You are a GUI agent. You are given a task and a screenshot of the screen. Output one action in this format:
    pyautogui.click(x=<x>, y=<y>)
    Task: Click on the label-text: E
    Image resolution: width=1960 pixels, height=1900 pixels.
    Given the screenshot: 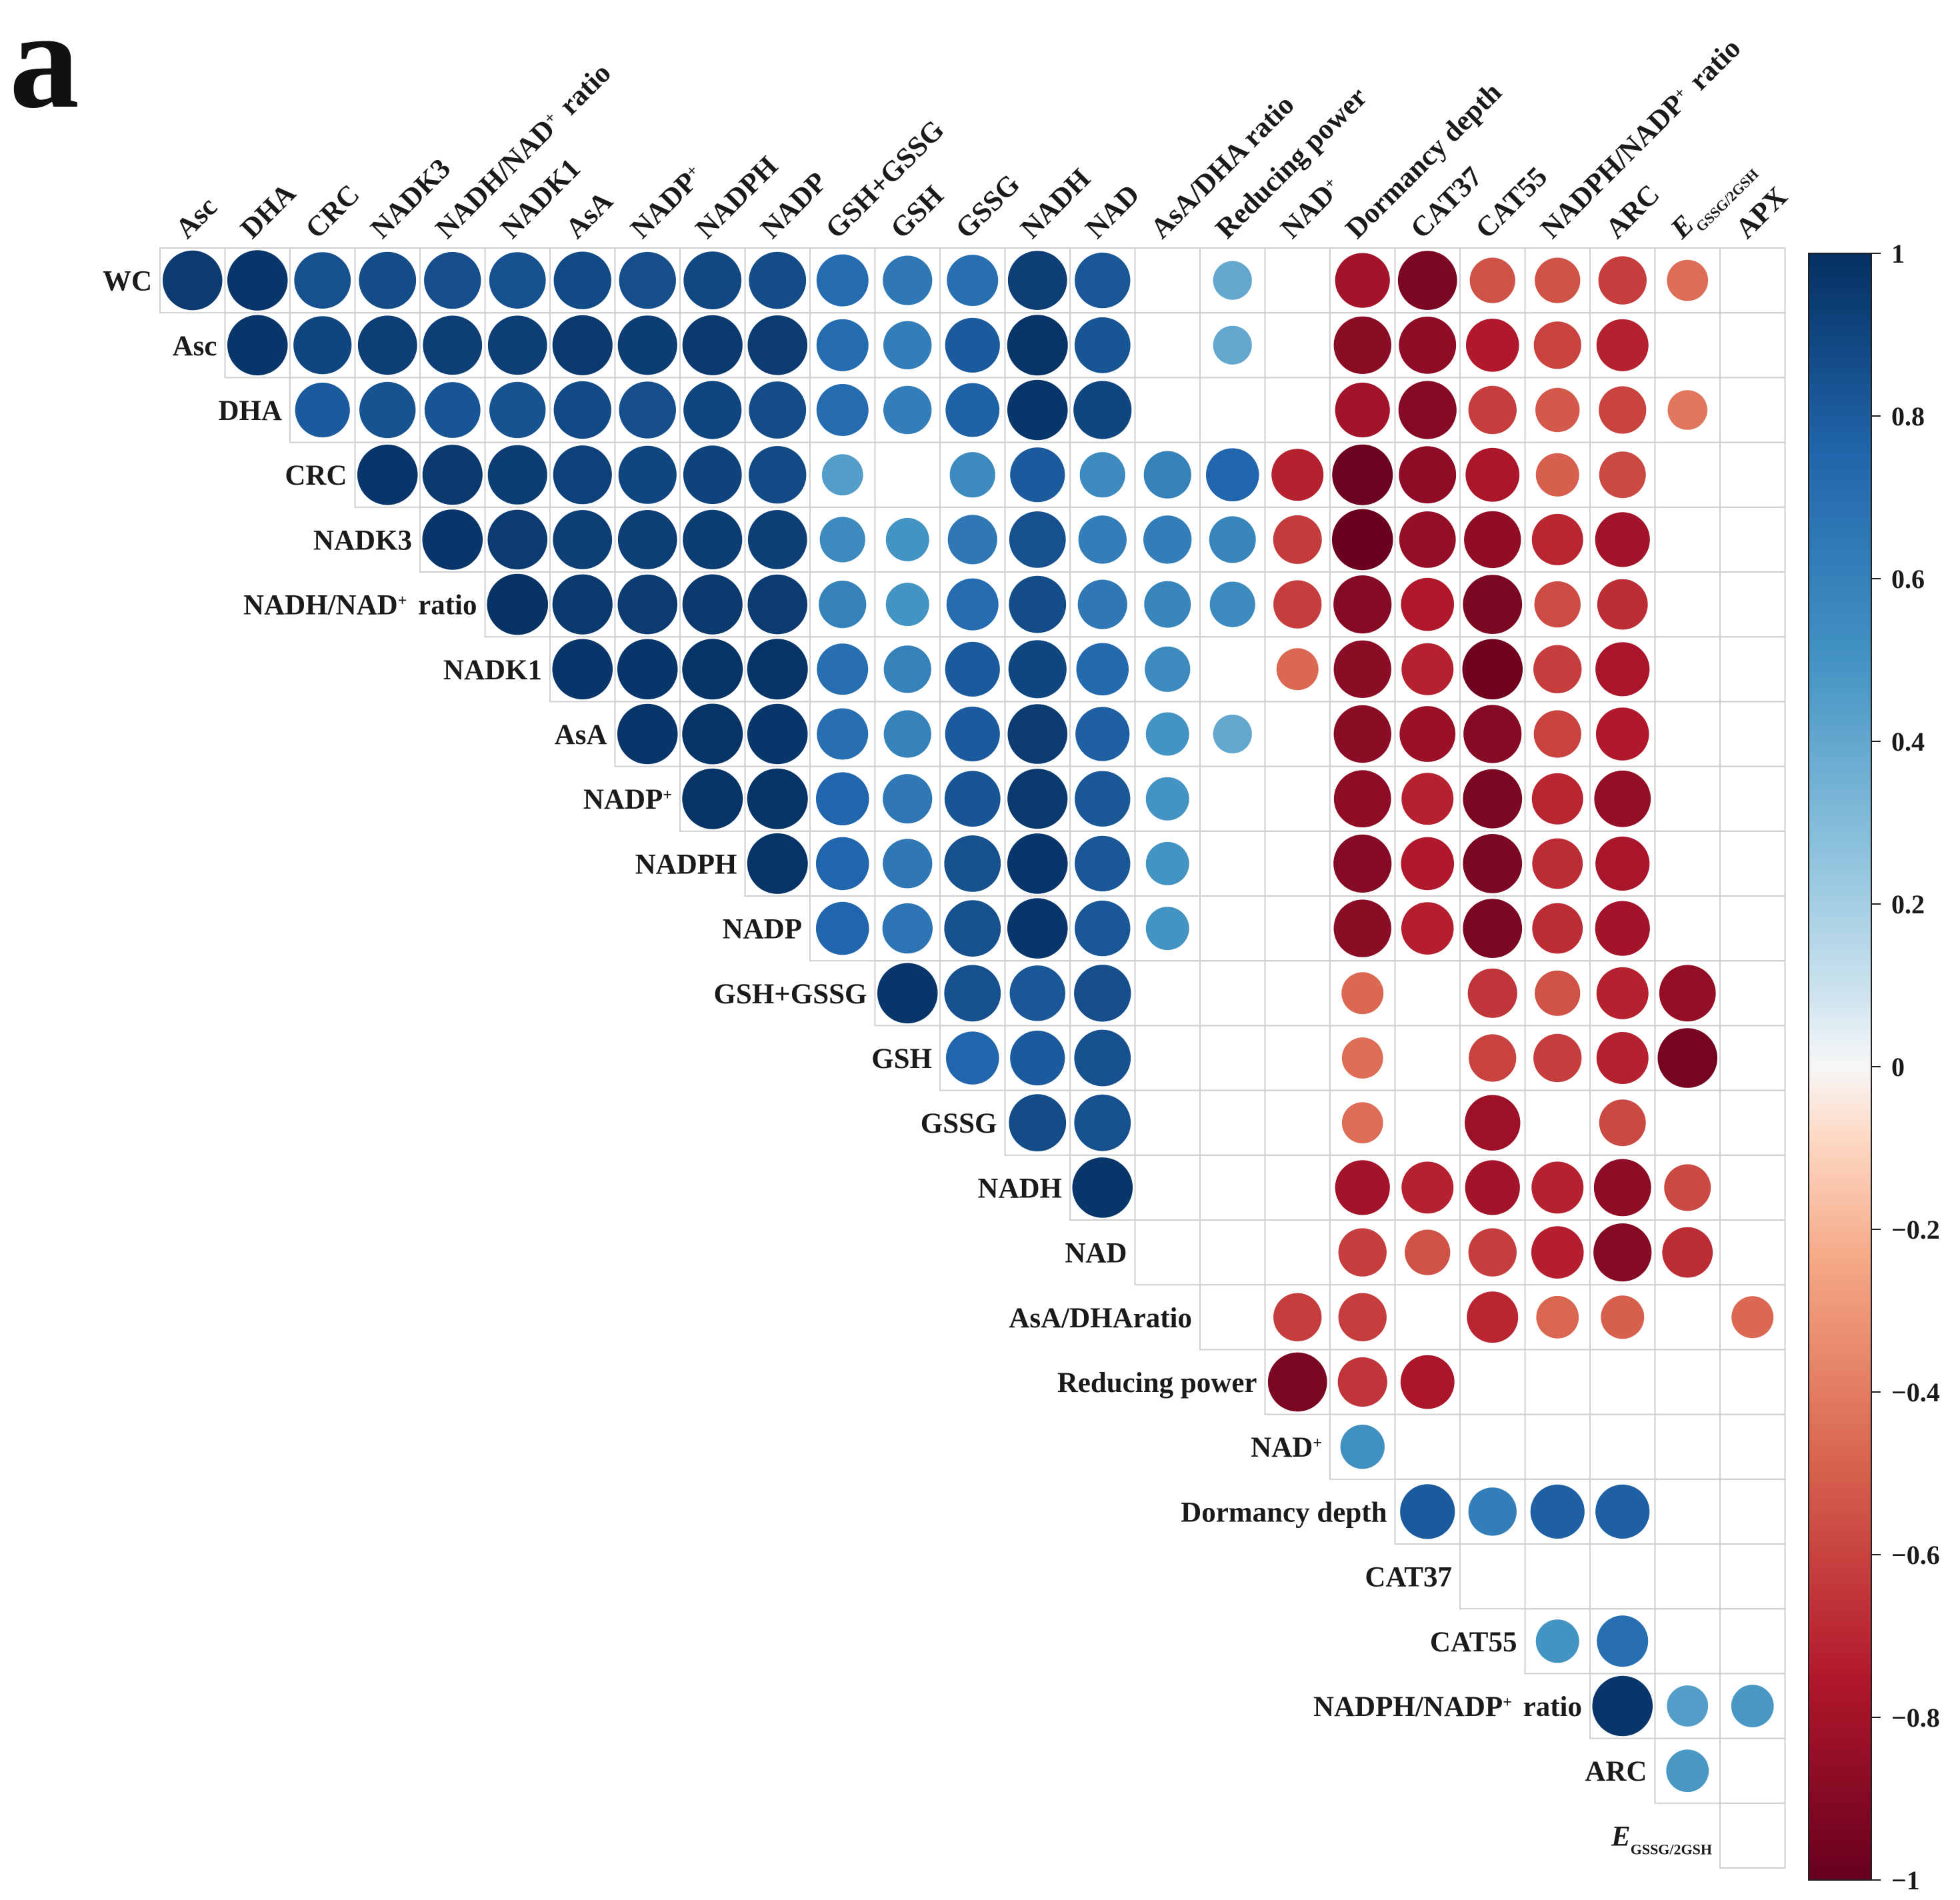 What is the action you would take?
    pyautogui.click(x=1621, y=1836)
    